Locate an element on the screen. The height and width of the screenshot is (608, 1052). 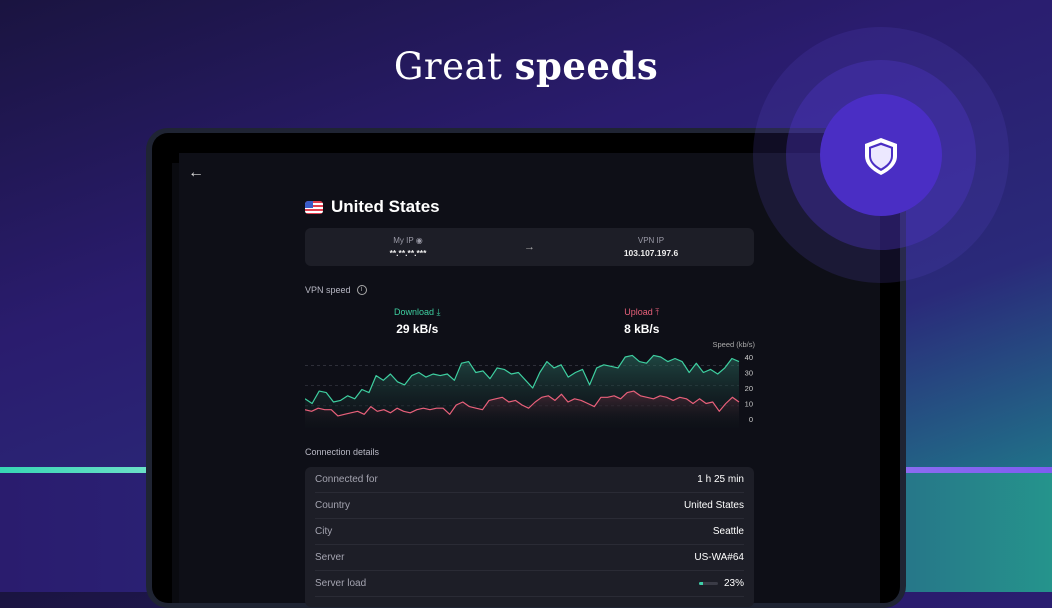
detail-value: 1 h 25 min is located at coordinates (720, 479).